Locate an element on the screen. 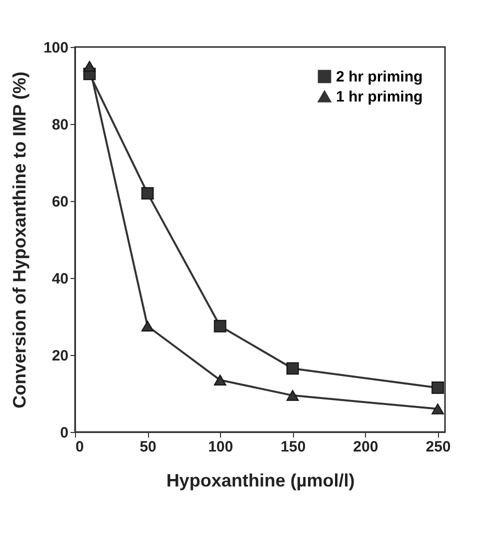 Image resolution: width=499 pixels, height=533 pixels. x-tick-label: 0 is located at coordinates (80, 447).